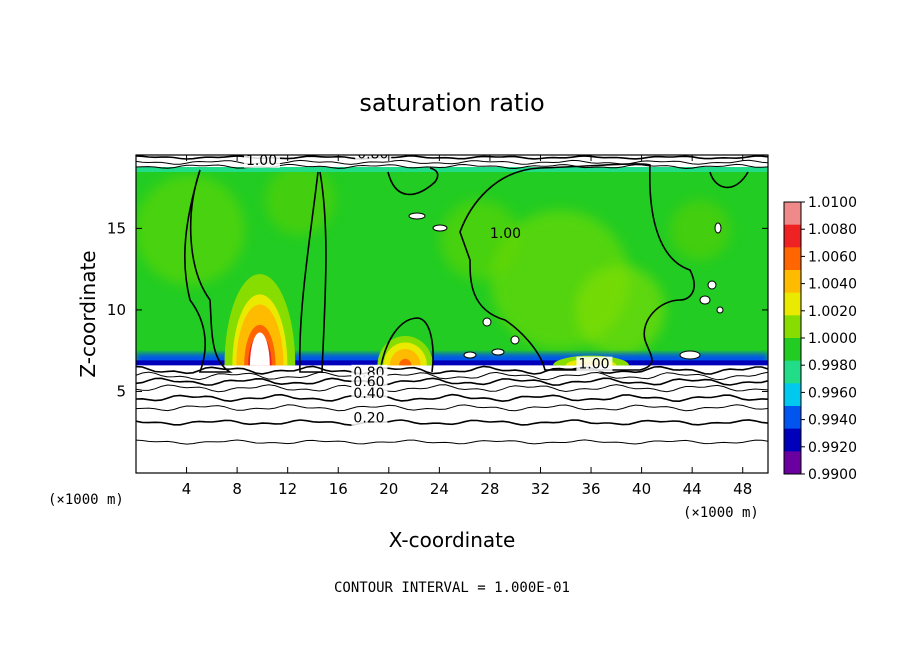 The height and width of the screenshot is (654, 904). What do you see at coordinates (287, 489) in the screenshot?
I see `x-tick-label: 12` at bounding box center [287, 489].